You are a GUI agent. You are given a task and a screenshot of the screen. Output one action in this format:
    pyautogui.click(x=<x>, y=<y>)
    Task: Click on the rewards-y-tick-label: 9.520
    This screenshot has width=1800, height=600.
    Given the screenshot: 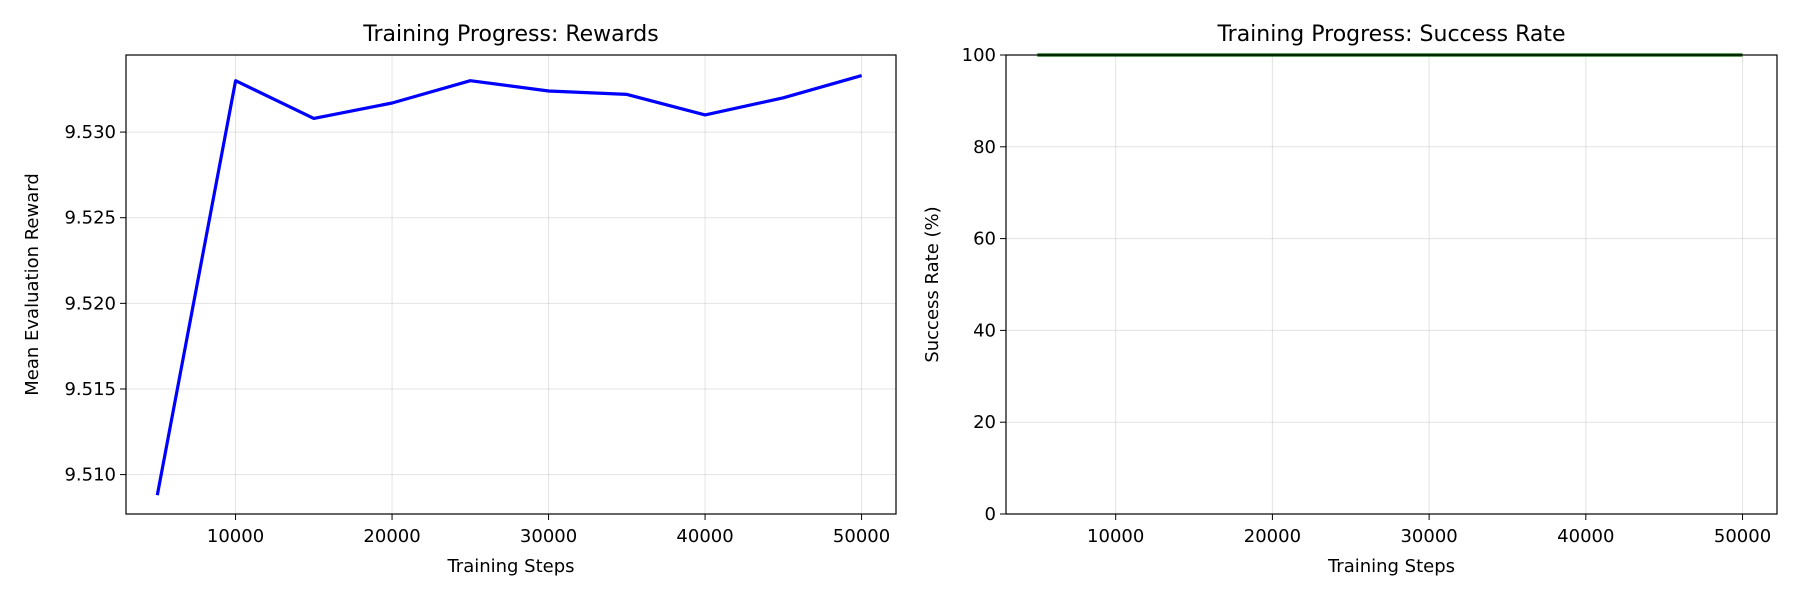 What is the action you would take?
    pyautogui.click(x=90, y=303)
    